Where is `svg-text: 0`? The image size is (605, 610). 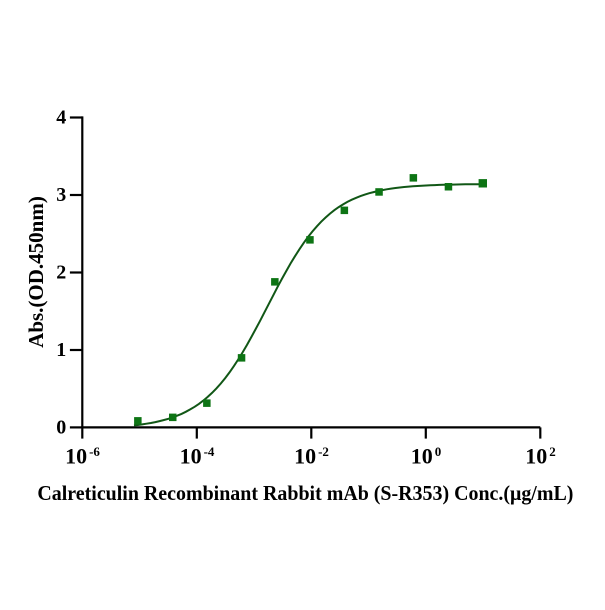
svg-text: 0 is located at coordinates (61, 427).